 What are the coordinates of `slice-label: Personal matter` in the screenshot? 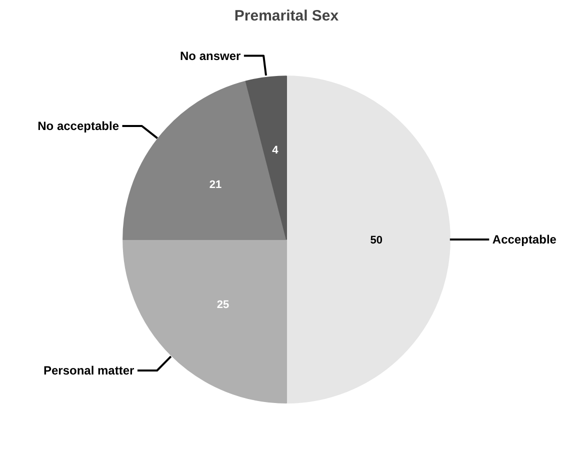 It's located at (89, 370).